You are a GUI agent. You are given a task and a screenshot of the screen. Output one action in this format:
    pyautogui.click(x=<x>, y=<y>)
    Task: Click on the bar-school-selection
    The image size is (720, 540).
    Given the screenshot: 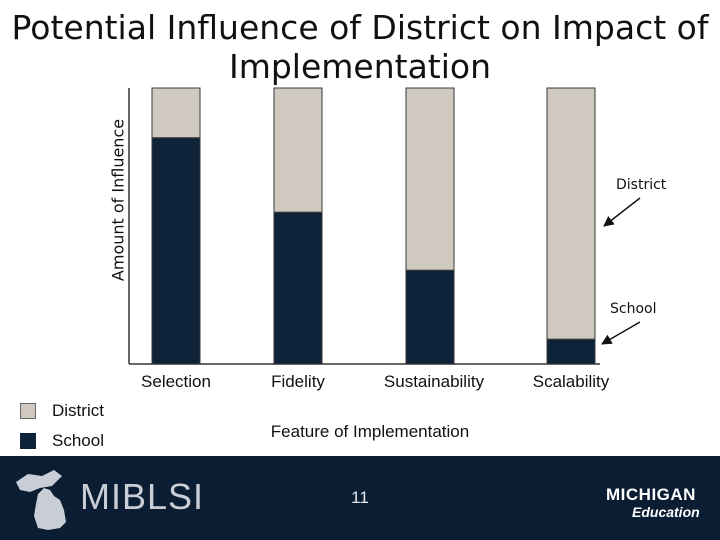 What is the action you would take?
    pyautogui.click(x=176, y=251)
    